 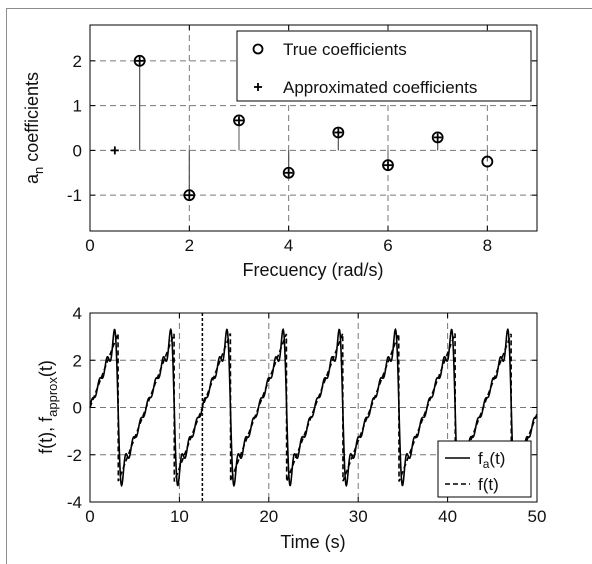 I want to click on coefficients-y-tick-label: 0, so click(x=77, y=150).